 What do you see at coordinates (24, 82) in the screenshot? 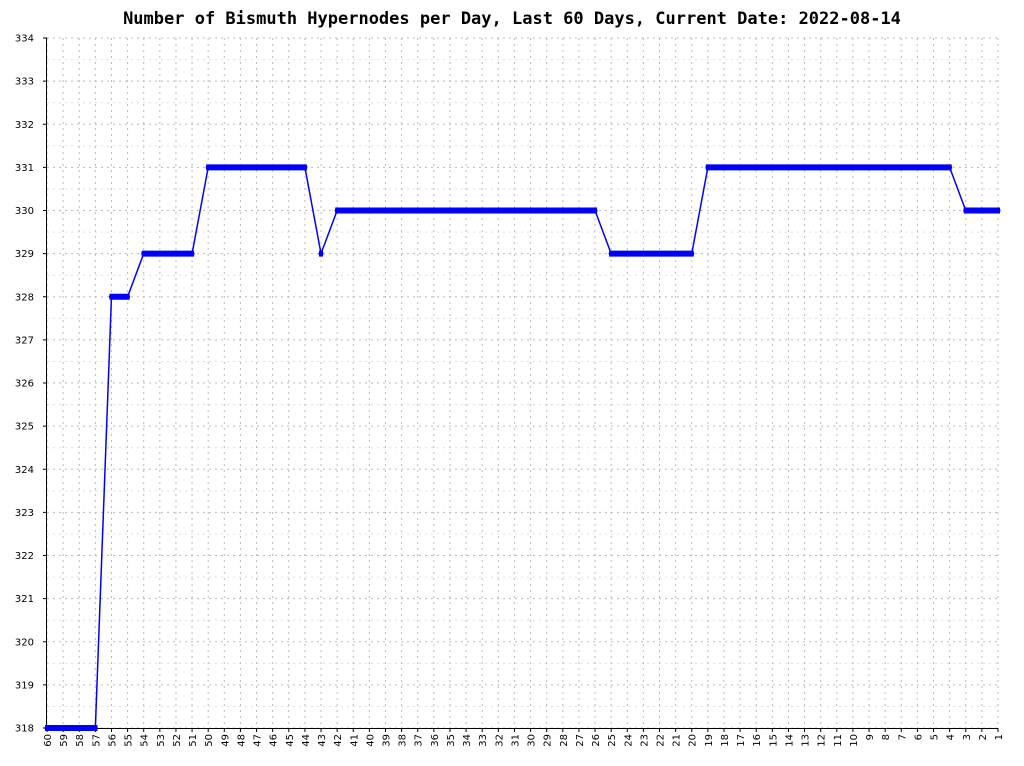
I see `y-tick-label: 333` at bounding box center [24, 82].